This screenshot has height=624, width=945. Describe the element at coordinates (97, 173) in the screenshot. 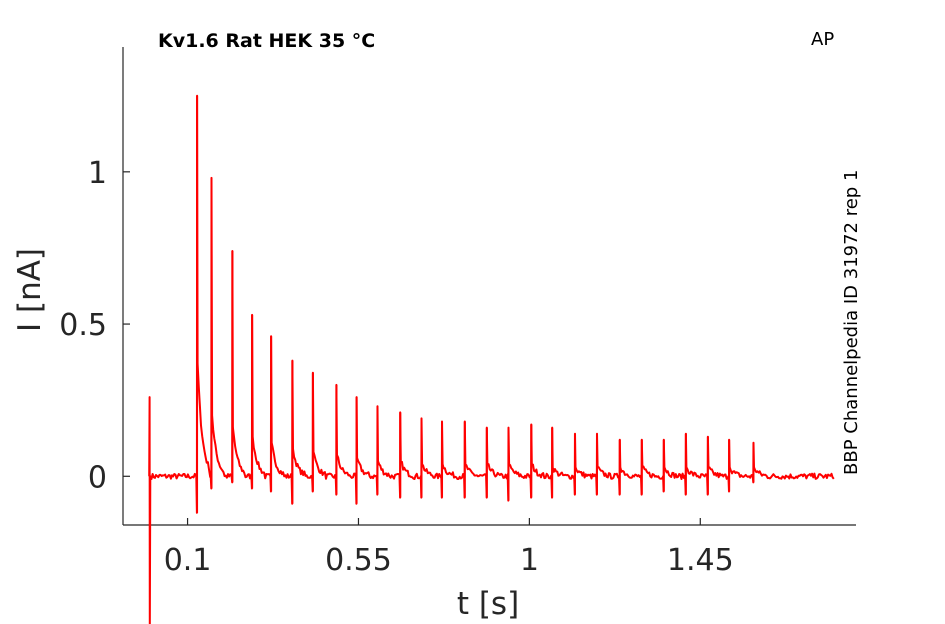

I see `y-tick-label: 1` at that location.